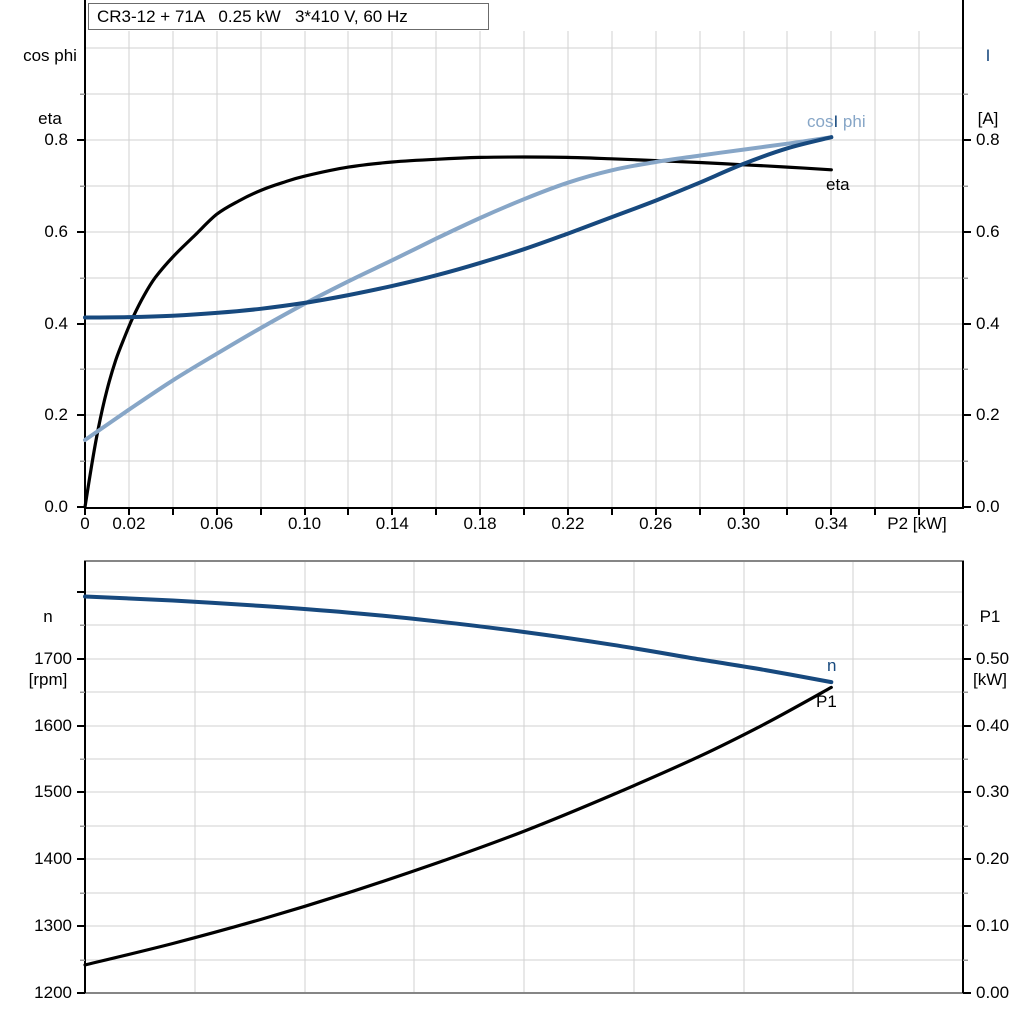  What do you see at coordinates (743, 523) in the screenshot?
I see `top-x-tick-label: 0.30` at bounding box center [743, 523].